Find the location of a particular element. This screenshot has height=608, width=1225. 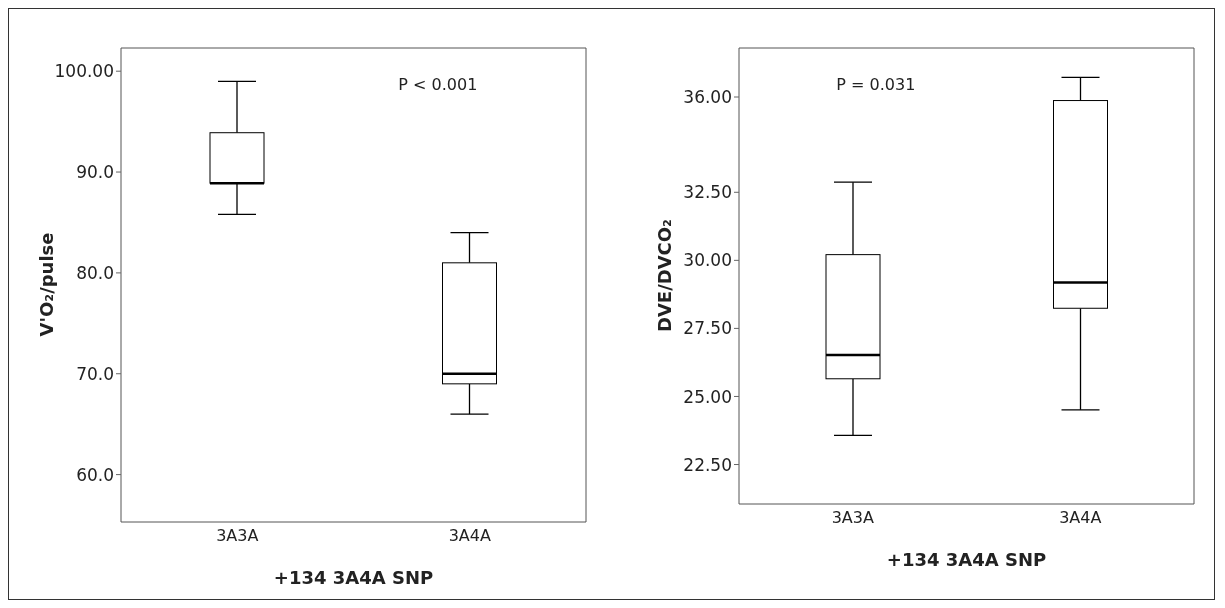

y-tick-label: 90.0 is located at coordinates (95, 172).